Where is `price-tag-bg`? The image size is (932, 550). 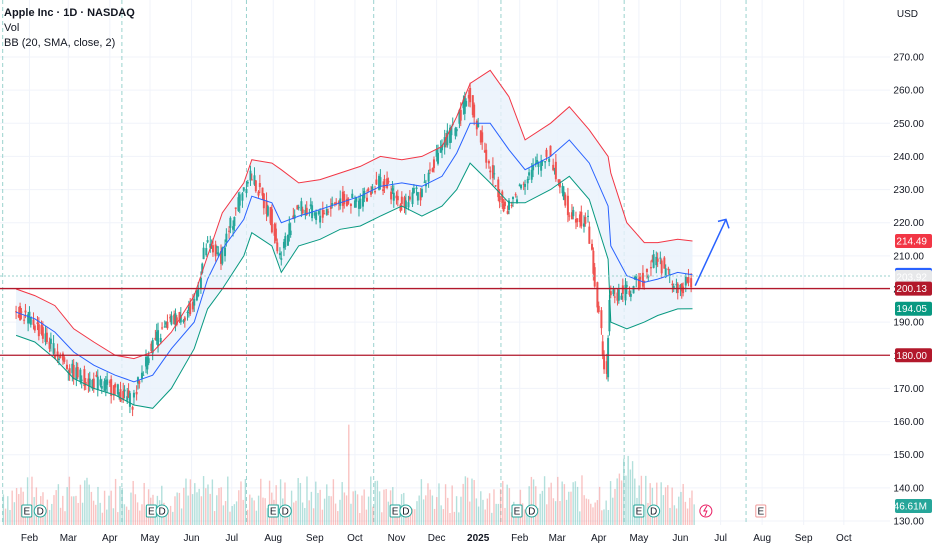
price-tag-bg is located at coordinates (913, 288).